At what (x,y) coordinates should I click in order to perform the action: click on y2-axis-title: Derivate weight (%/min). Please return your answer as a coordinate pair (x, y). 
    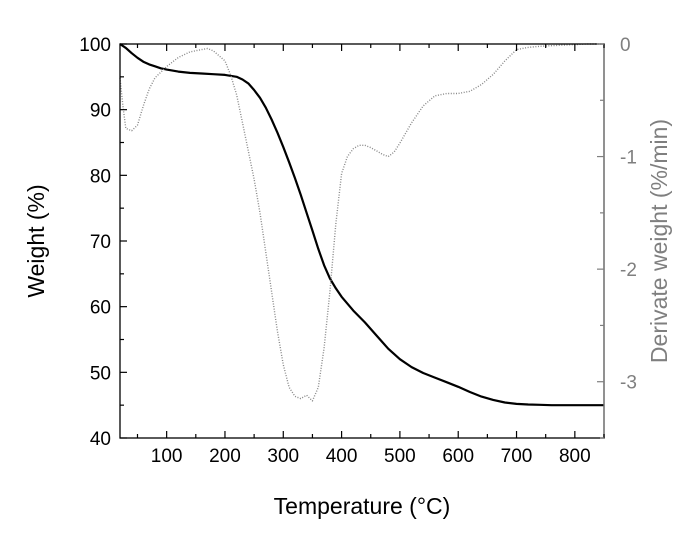
    Looking at the image, I should click on (659, 241).